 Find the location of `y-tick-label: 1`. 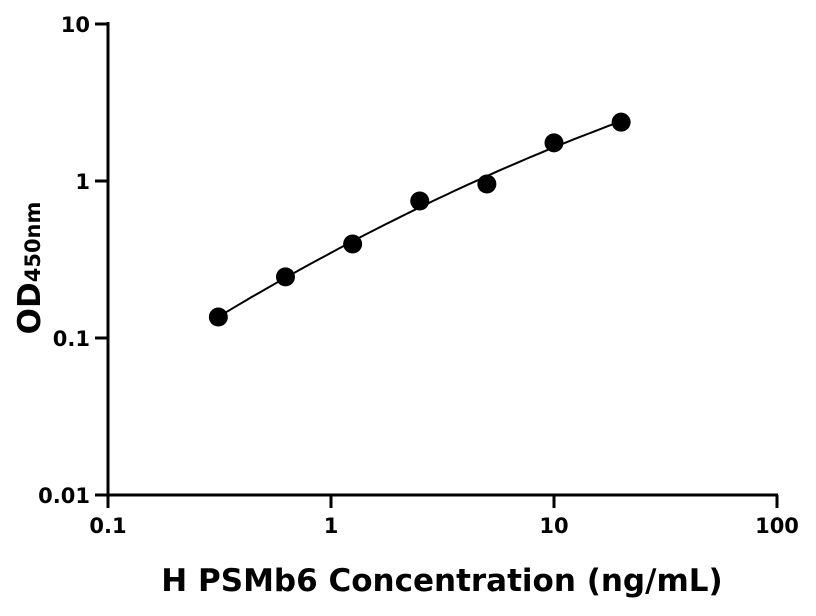

y-tick-label: 1 is located at coordinates (82, 182).